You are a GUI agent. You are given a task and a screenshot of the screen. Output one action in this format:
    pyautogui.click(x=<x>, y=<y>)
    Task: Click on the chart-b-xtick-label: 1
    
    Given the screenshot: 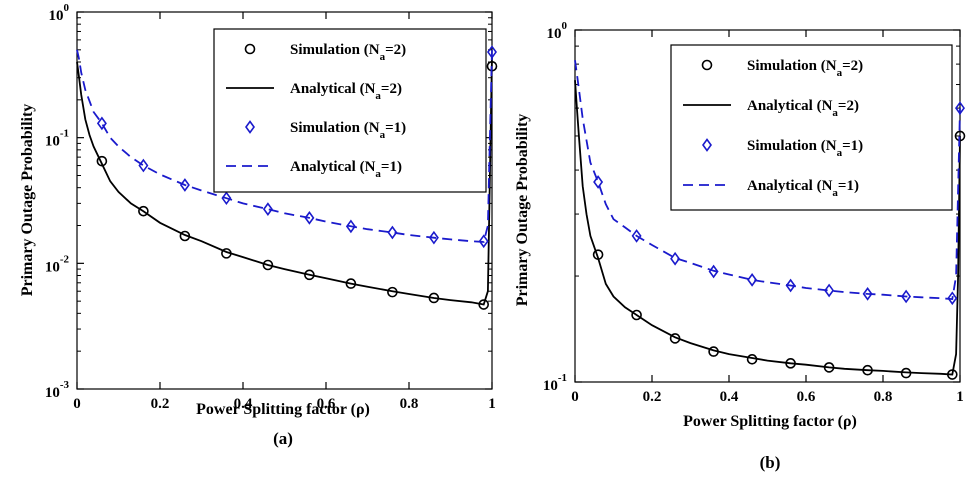 What is the action you would take?
    pyautogui.click(x=960, y=397)
    